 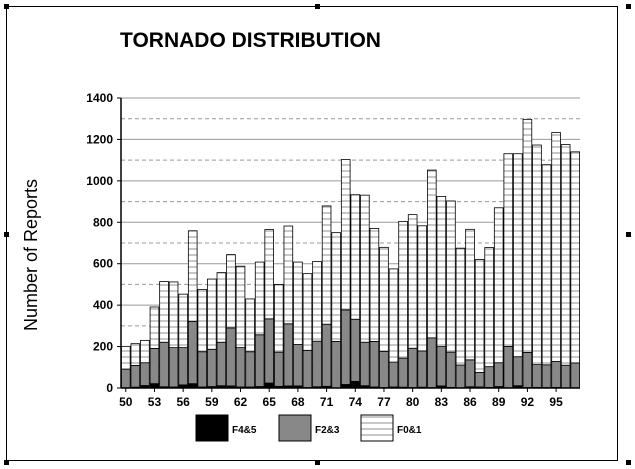 I want to click on x-tick-label: 86, so click(x=470, y=402).